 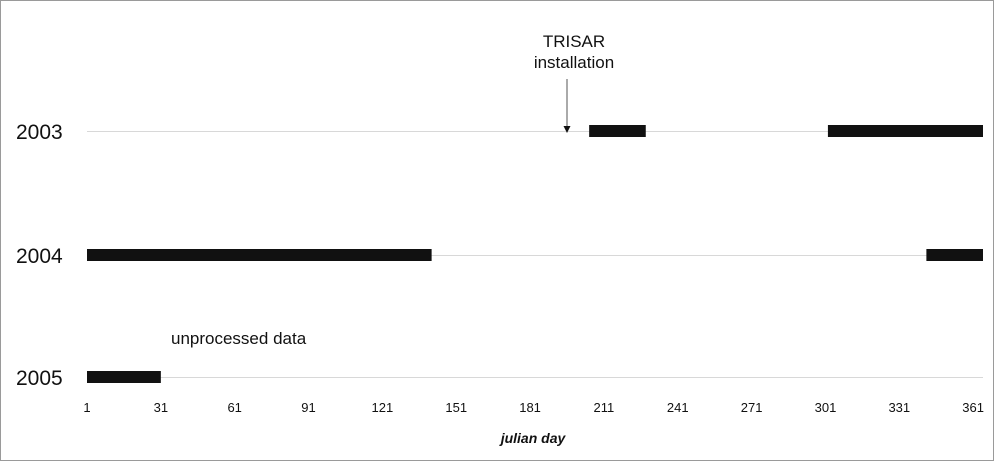 What do you see at coordinates (383, 407) in the screenshot?
I see `x-tick-121: 121` at bounding box center [383, 407].